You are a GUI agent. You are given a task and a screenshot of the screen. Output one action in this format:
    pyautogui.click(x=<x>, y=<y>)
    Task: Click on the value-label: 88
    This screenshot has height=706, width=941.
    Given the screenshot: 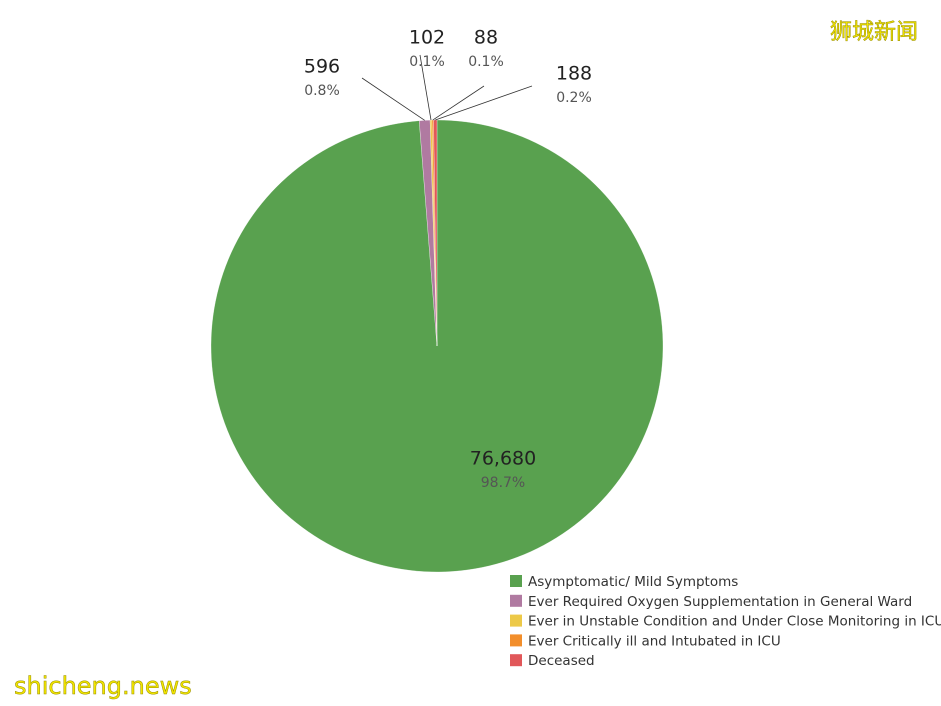 What is the action you would take?
    pyautogui.click(x=486, y=38)
    